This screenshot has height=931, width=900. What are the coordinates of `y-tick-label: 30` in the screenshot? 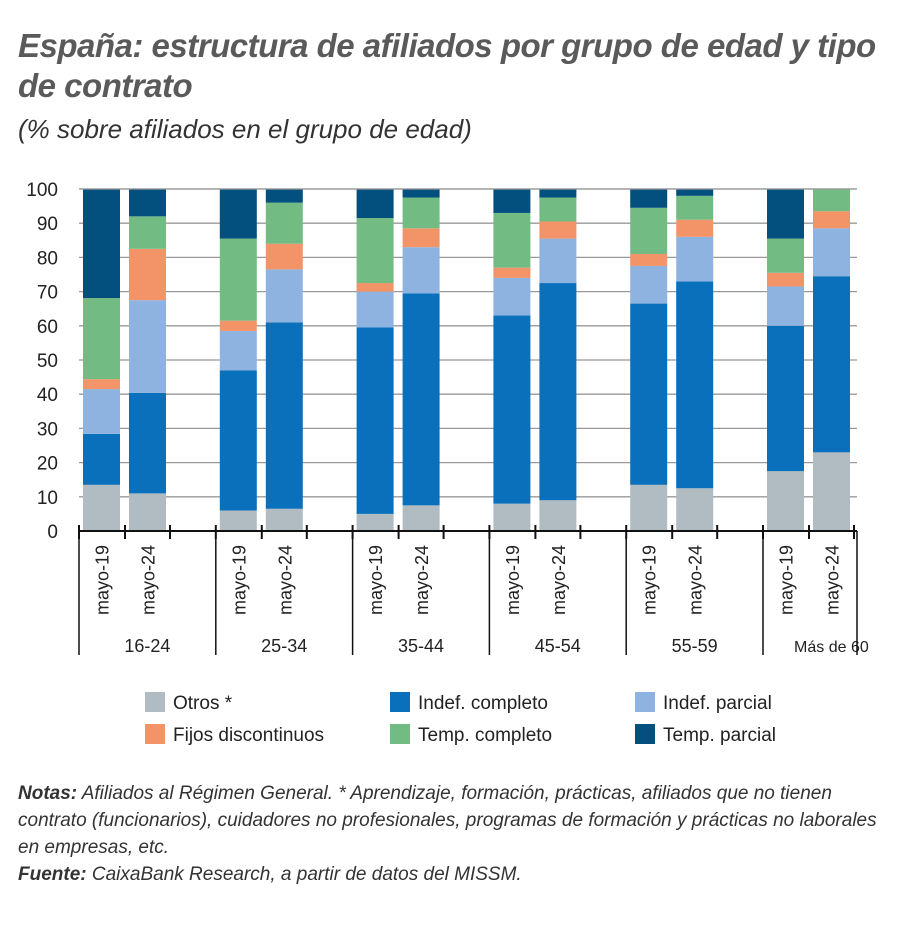 It's located at (47, 429).